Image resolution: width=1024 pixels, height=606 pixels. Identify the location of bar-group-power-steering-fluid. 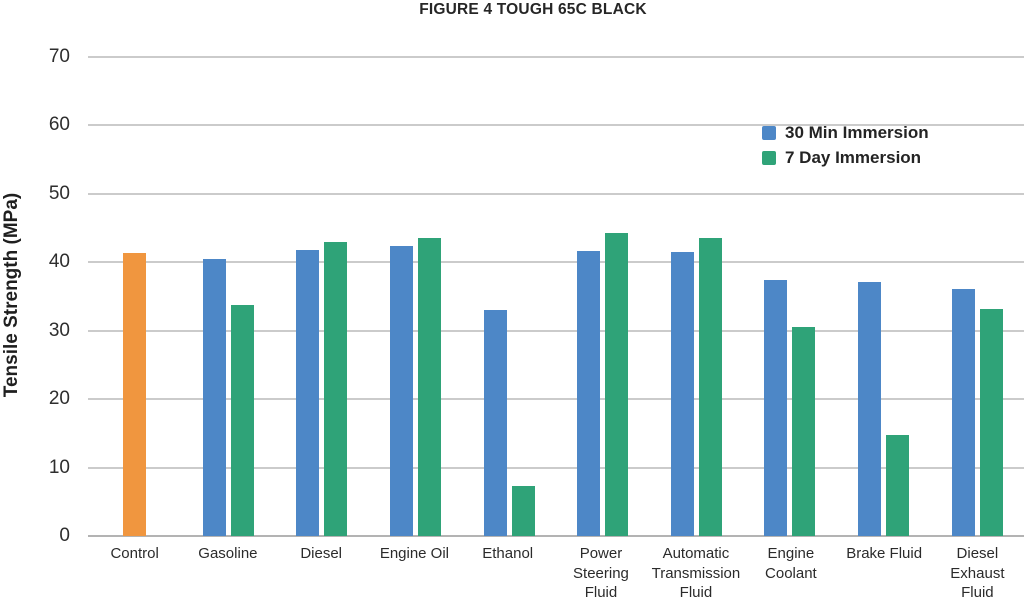
(603, 296).